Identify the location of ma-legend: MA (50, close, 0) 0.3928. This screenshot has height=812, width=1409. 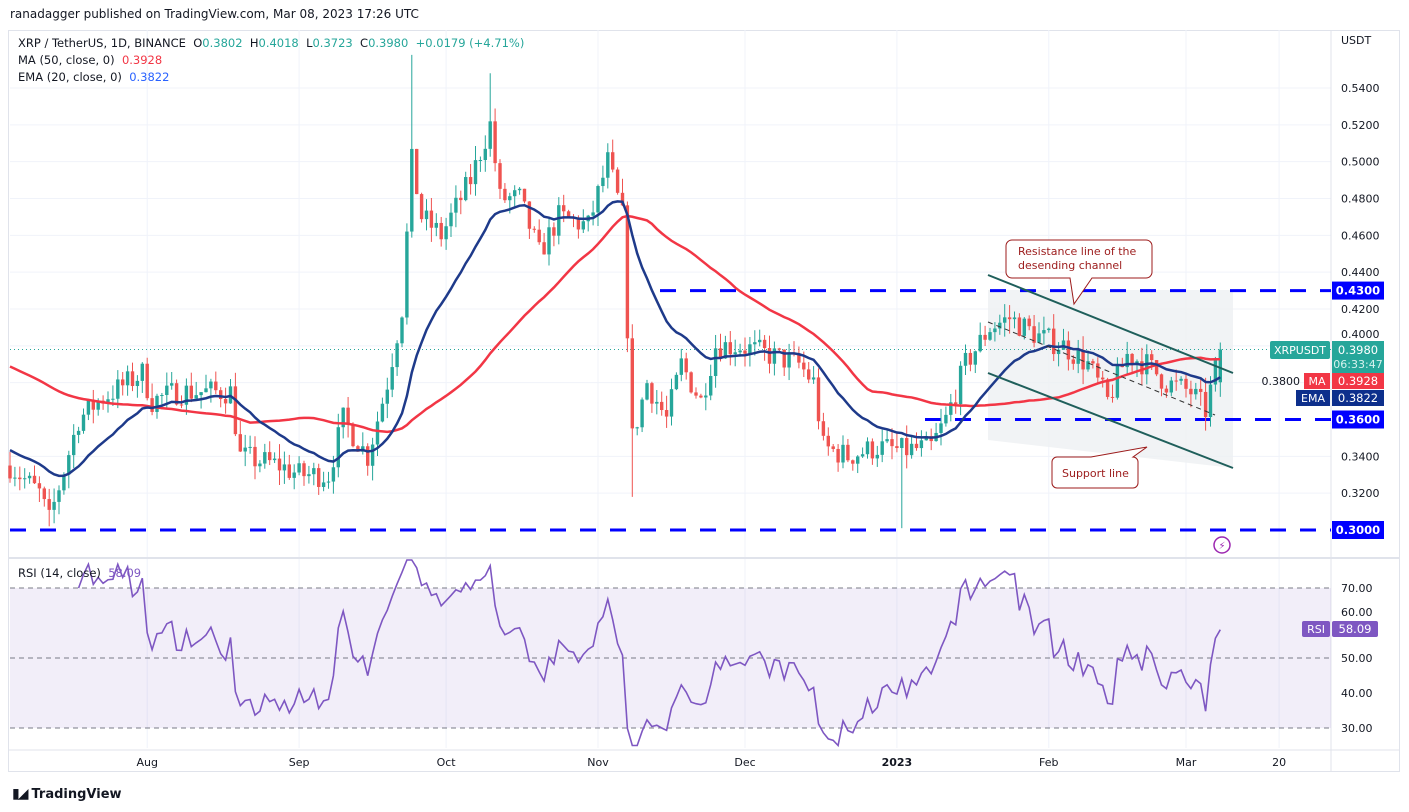
(271, 60).